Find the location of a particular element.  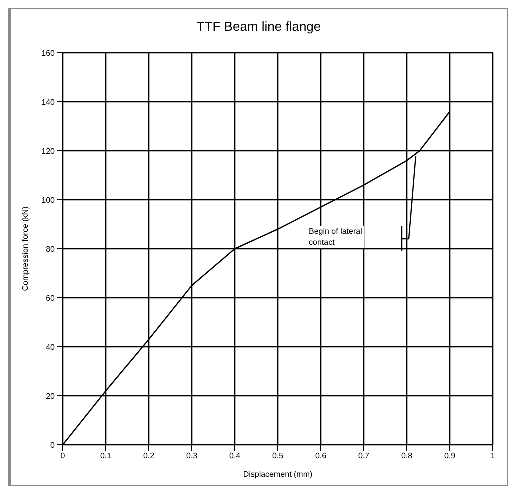

y-axis-title: Compression force (kN) is located at coordinates (25, 249).